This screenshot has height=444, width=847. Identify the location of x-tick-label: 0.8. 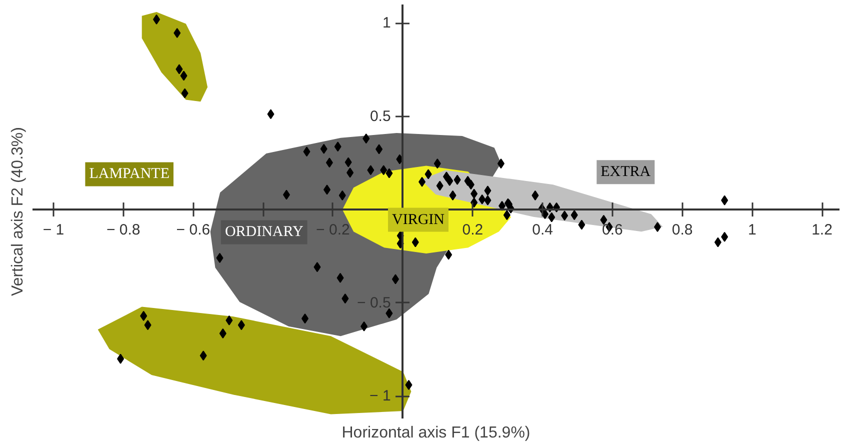
(682, 230).